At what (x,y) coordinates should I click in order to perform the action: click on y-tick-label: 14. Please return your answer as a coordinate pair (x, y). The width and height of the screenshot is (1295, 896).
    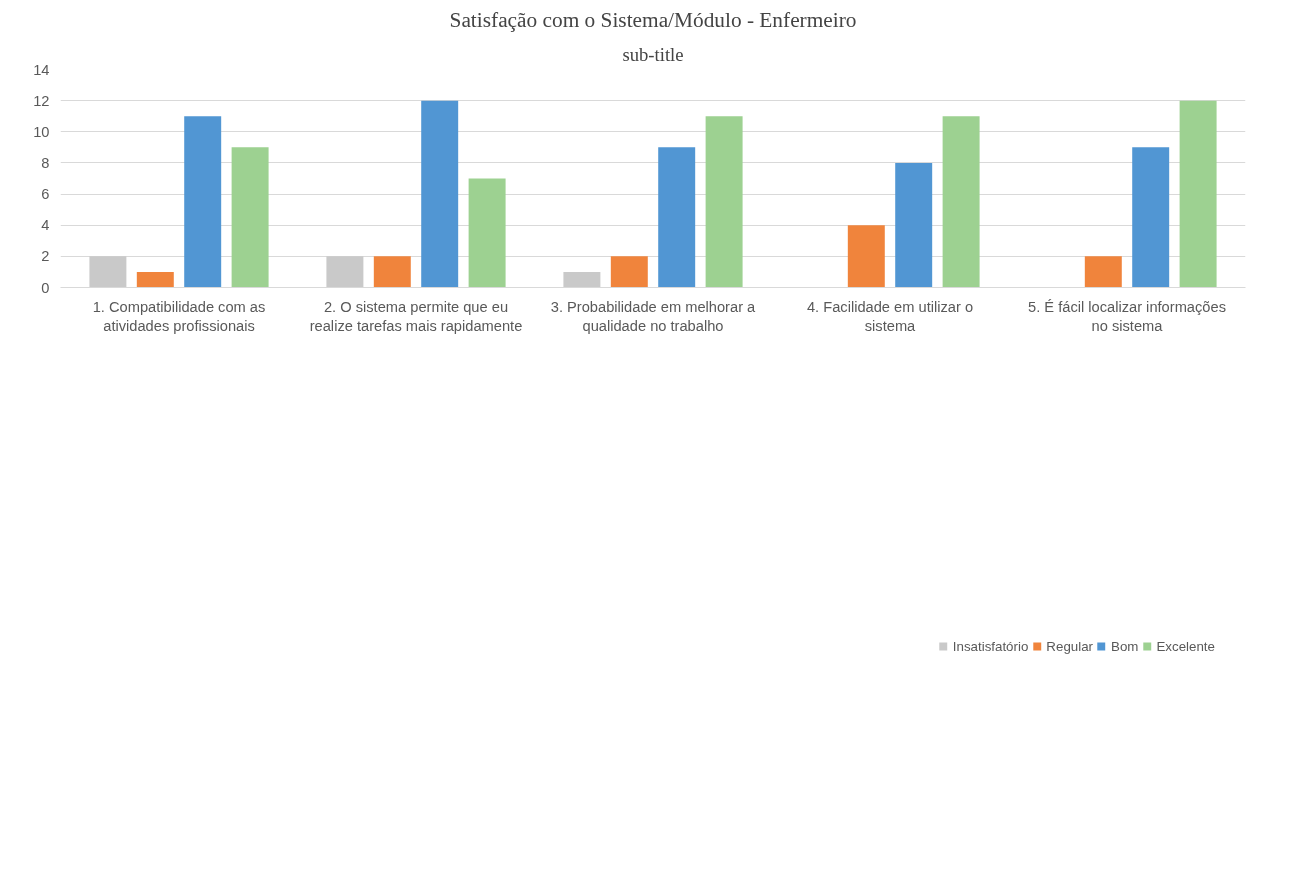
    Looking at the image, I should click on (41, 69).